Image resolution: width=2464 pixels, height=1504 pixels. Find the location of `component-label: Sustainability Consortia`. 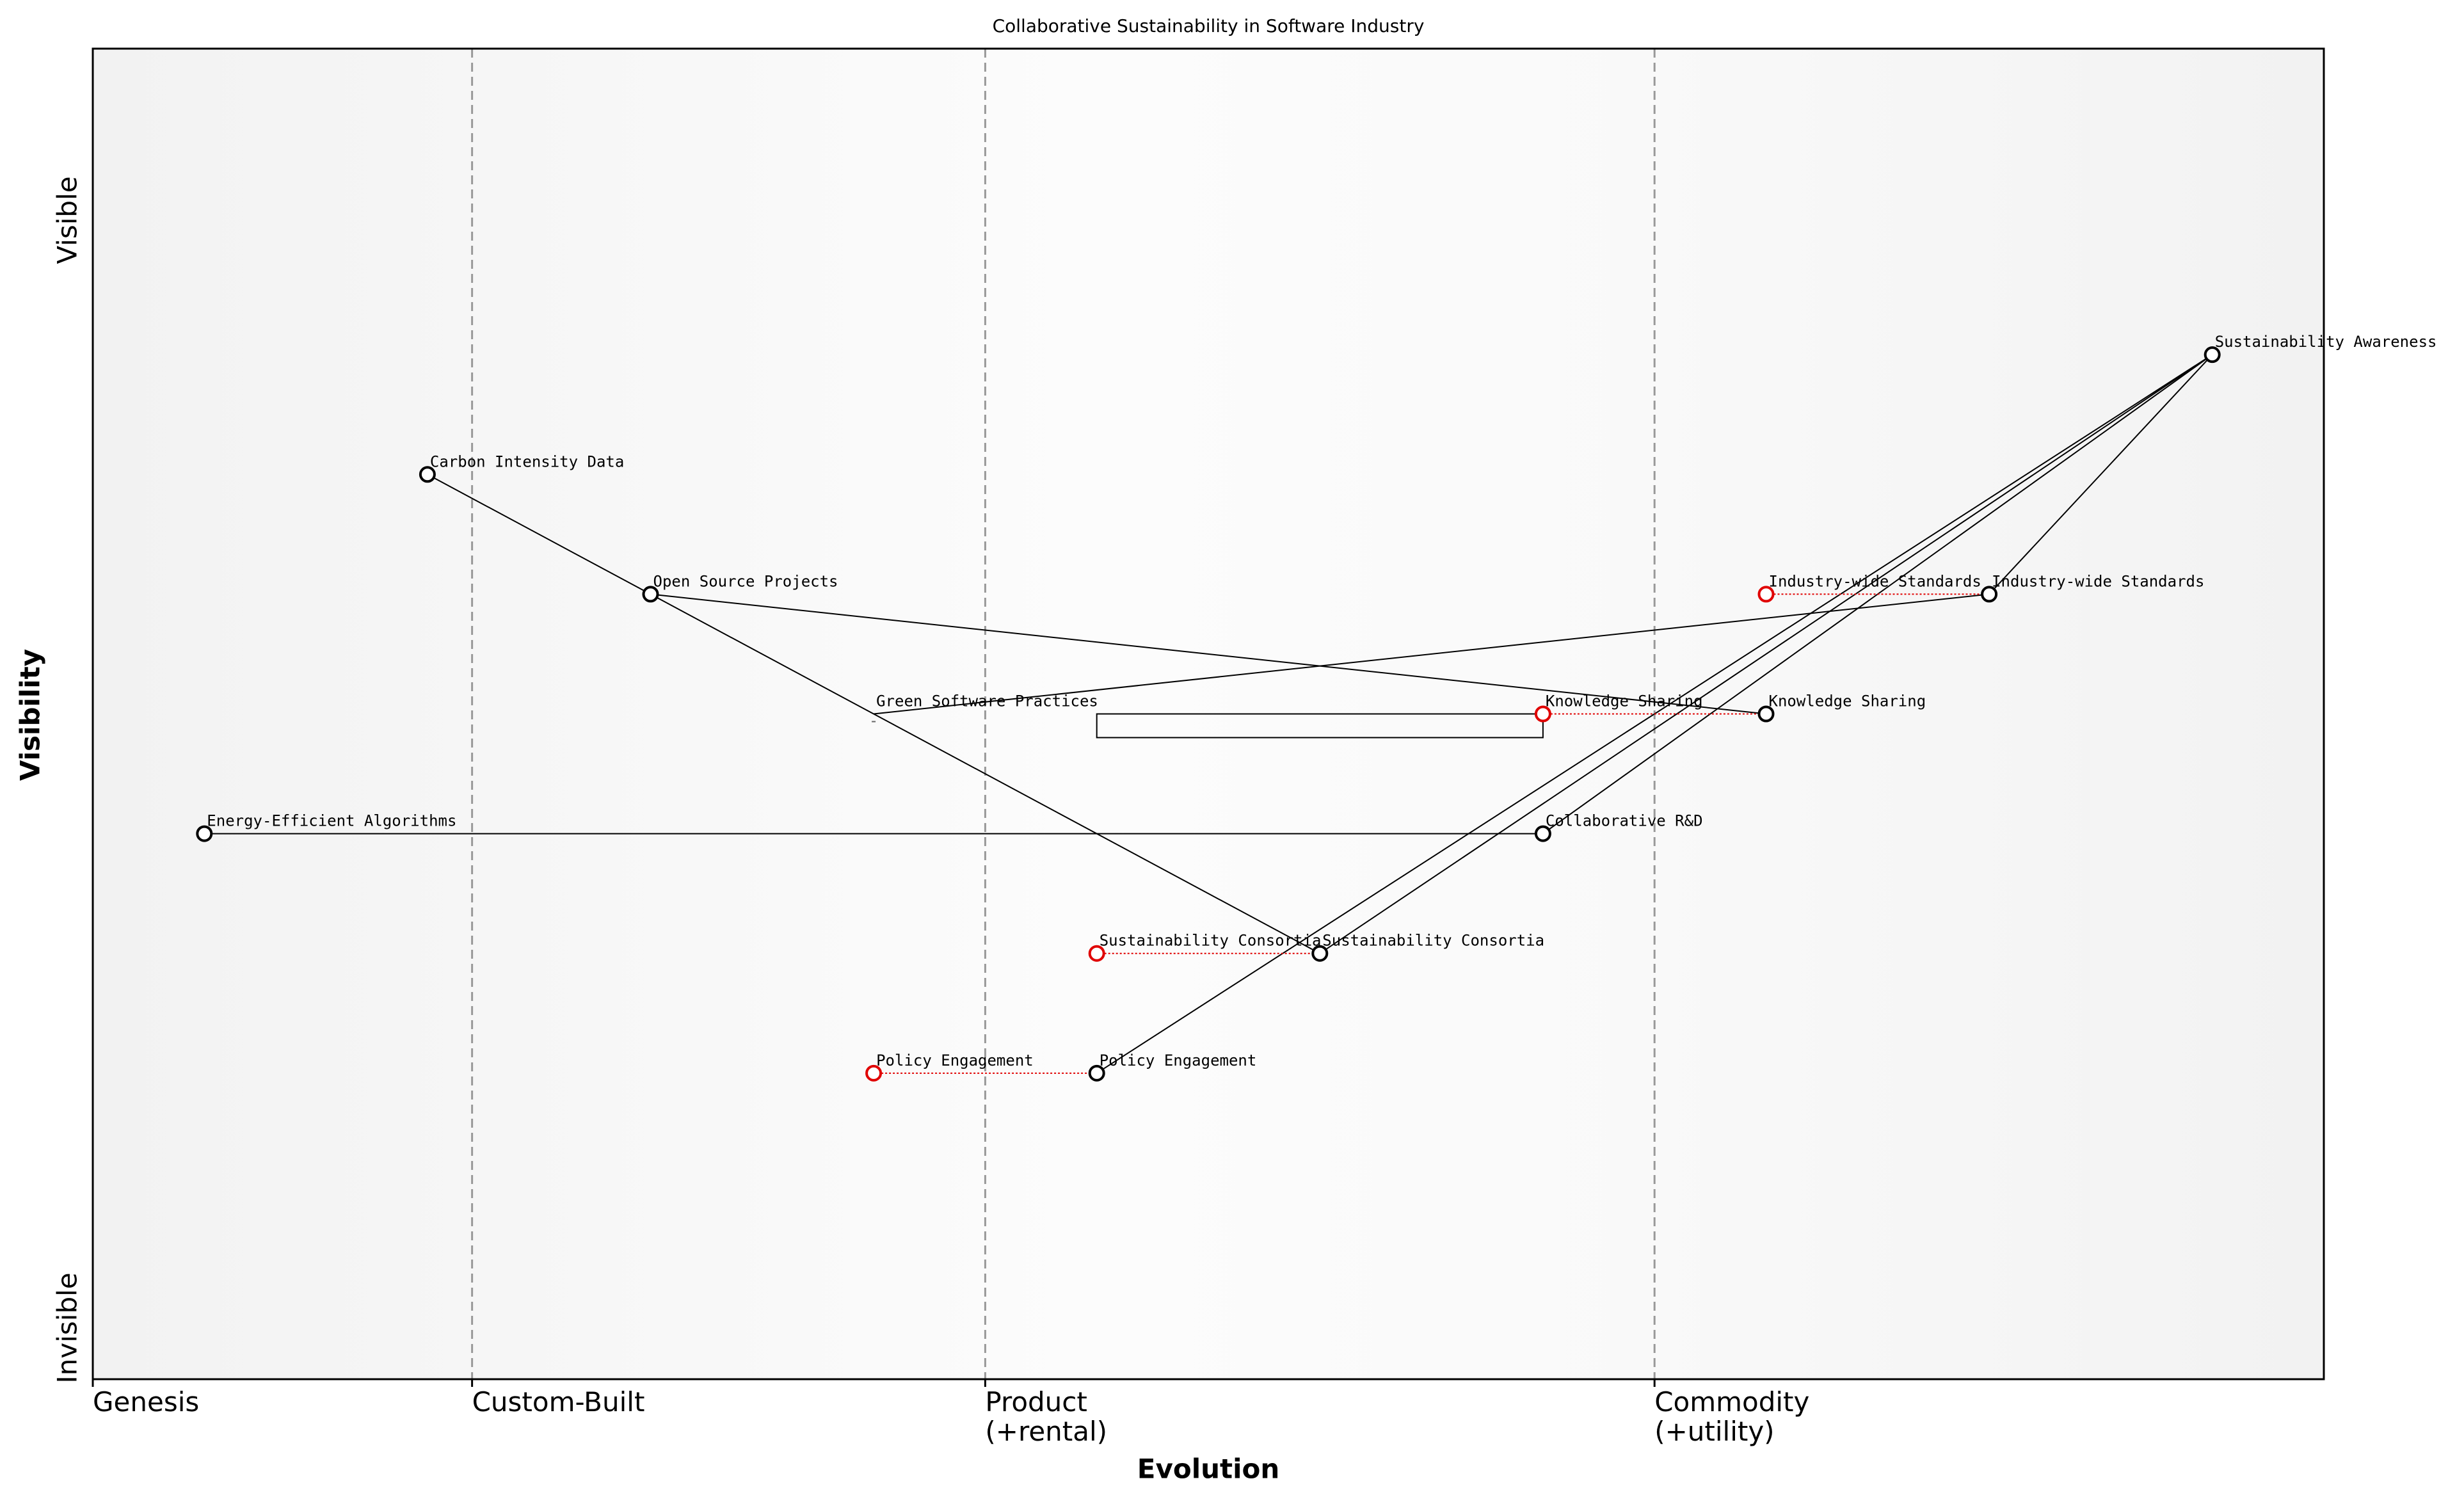

component-label: Sustainability Consortia is located at coordinates (1433, 941).